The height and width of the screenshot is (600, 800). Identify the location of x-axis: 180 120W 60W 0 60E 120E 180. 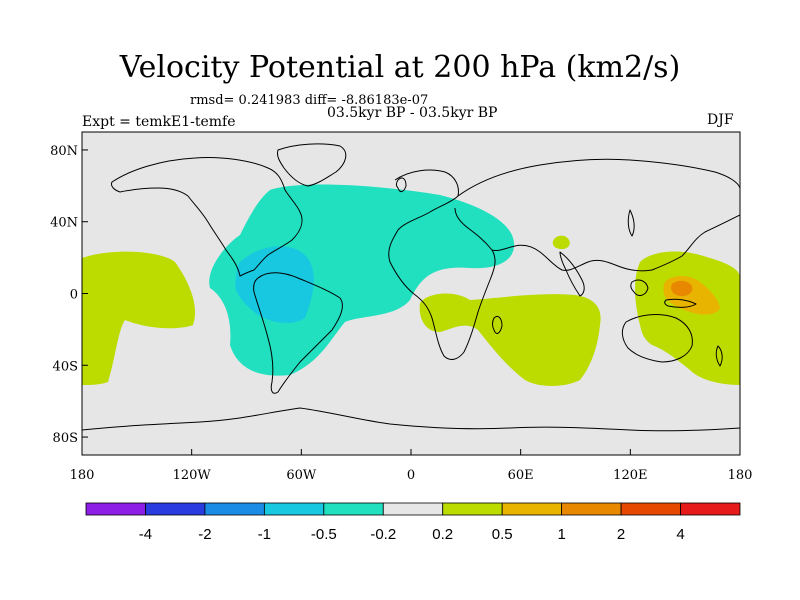
(411, 466).